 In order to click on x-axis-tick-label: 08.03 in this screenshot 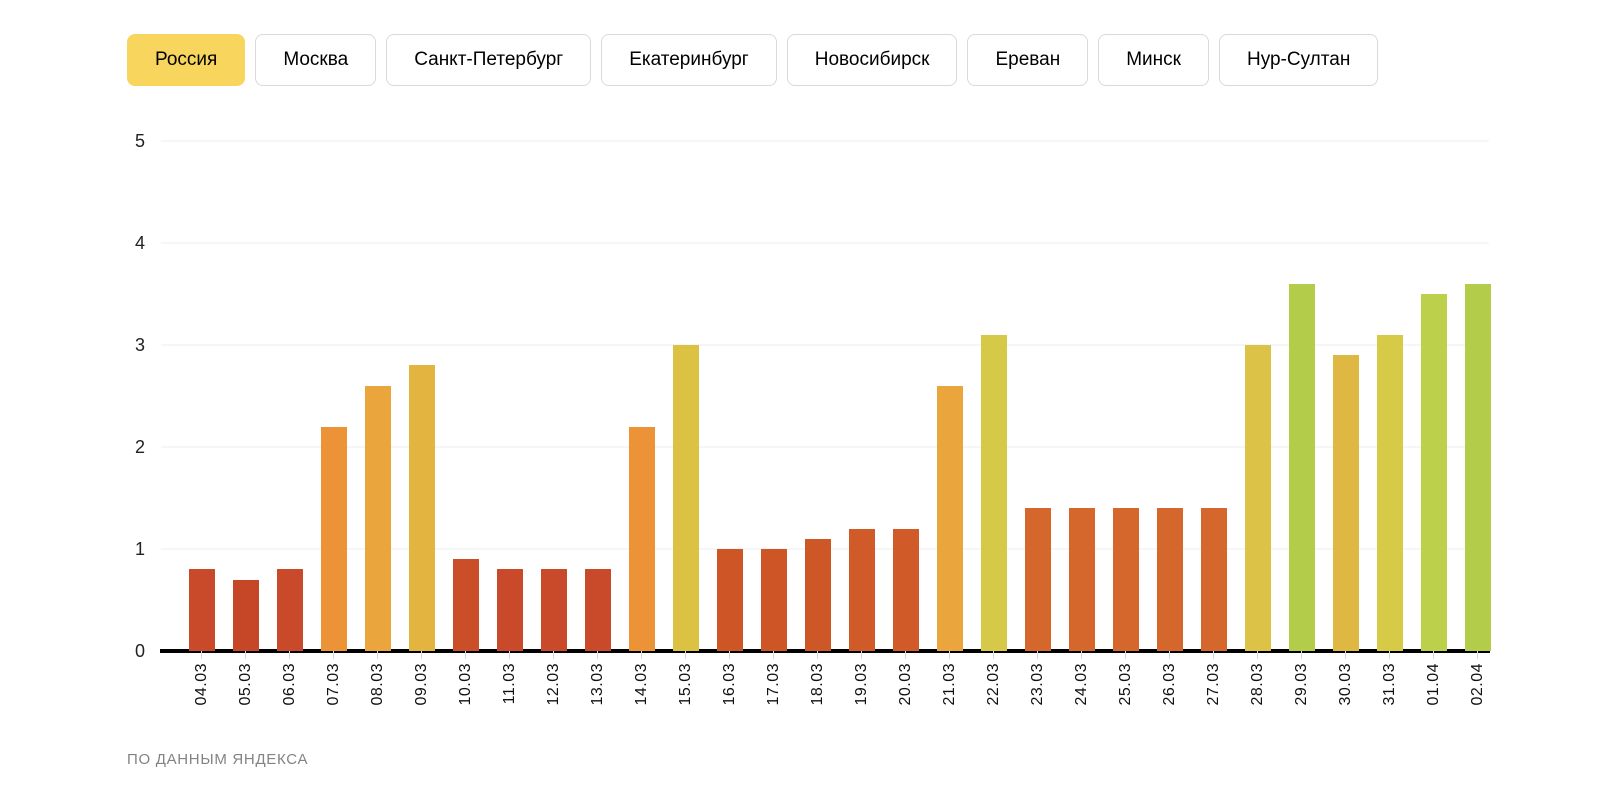, I will do `click(377, 684)`.